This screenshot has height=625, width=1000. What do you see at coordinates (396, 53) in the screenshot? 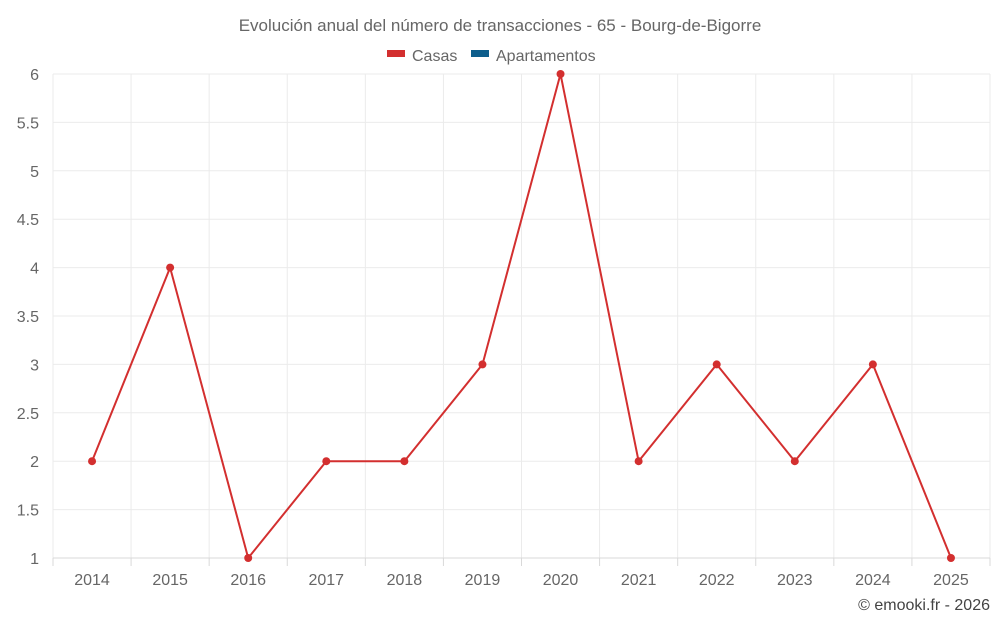
I see `legend-swatch-casas` at bounding box center [396, 53].